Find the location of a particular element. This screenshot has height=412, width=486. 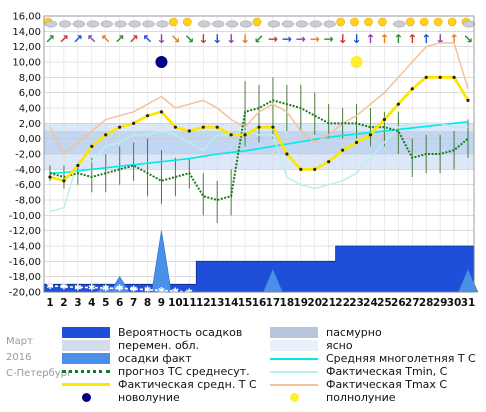

x-tick-label: 19 is located at coordinates (300, 303).